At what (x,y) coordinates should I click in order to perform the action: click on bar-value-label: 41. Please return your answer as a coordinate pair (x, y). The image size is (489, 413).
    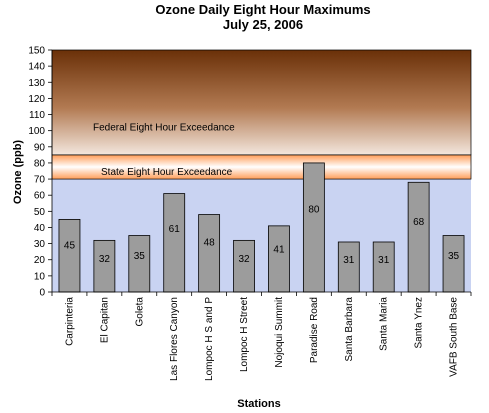
    Looking at the image, I should click on (279, 250).